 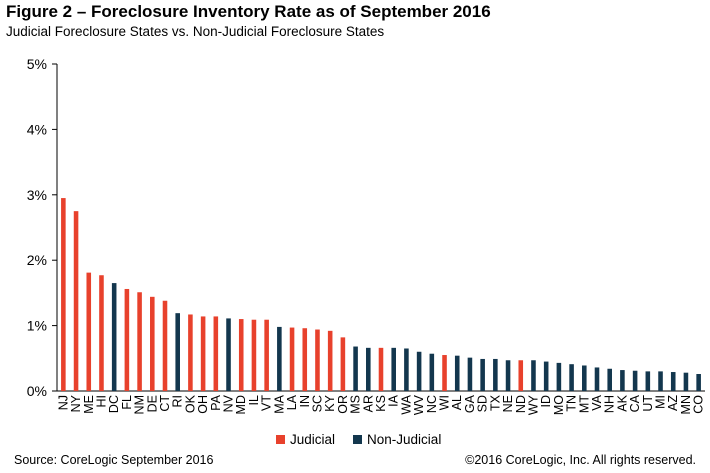 I want to click on bar-nc, so click(x=432, y=372).